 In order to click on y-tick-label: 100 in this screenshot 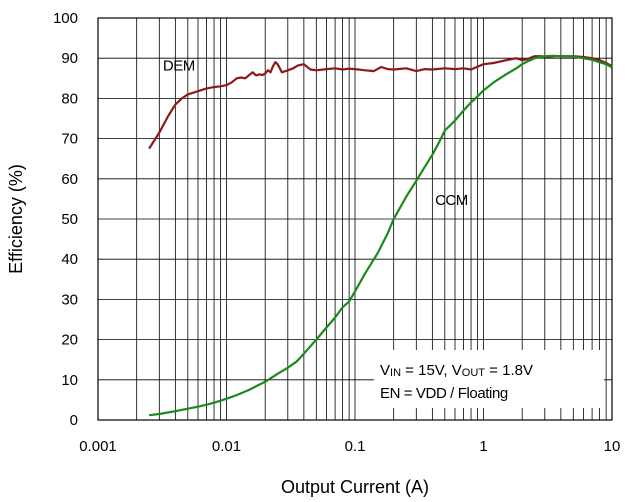, I will do `click(65, 18)`.